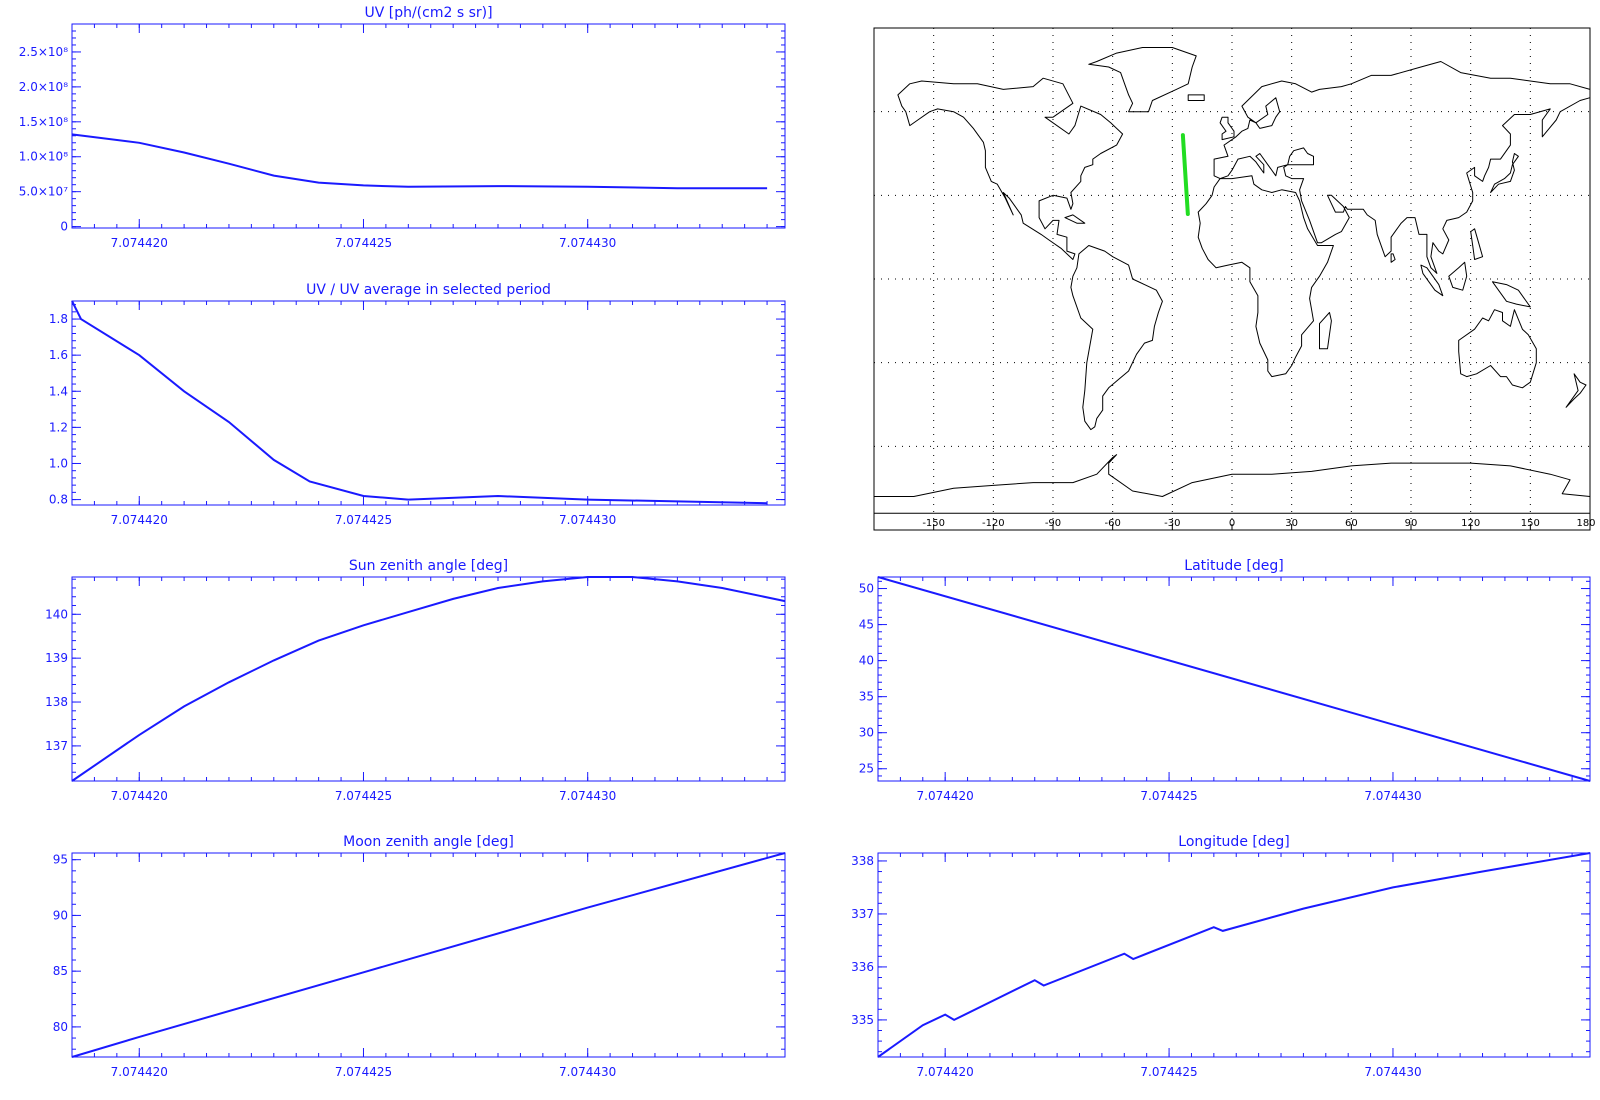 This screenshot has height=1100, width=1600. What do you see at coordinates (428, 13) in the screenshot?
I see `plot-title: UV [ph/(cm2 s sr)]` at bounding box center [428, 13].